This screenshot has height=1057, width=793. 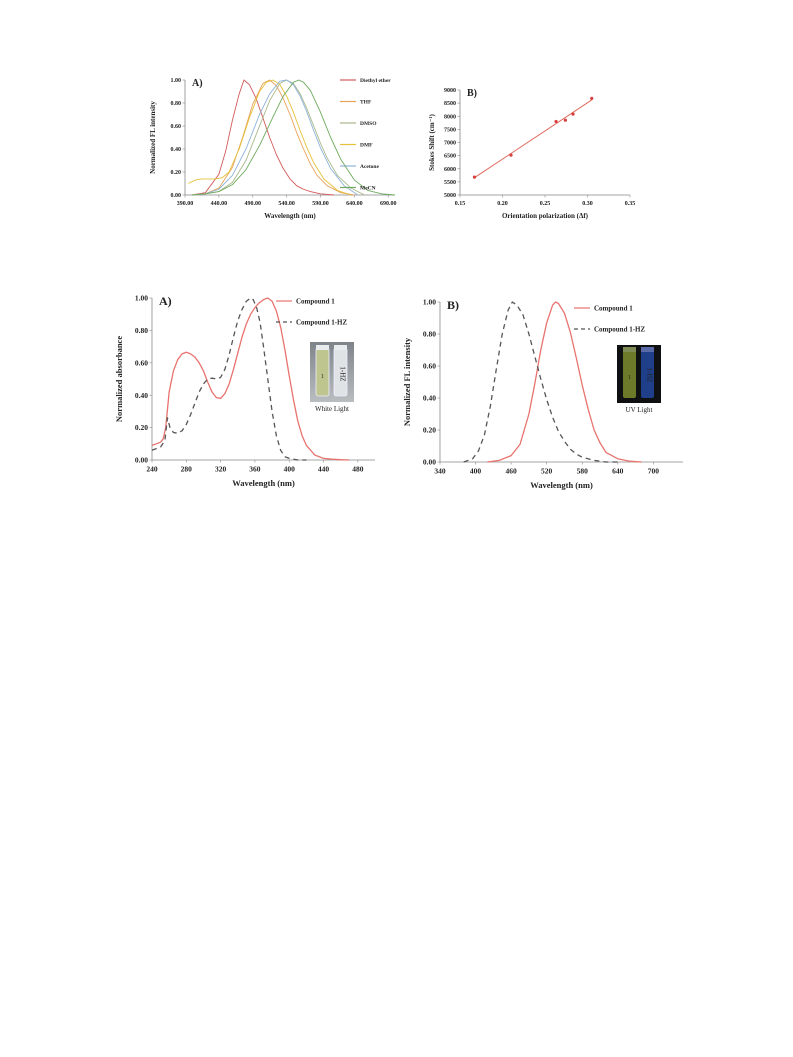 What do you see at coordinates (119, 379) in the screenshot?
I see `y-axis-title: Normalized absorbance` at bounding box center [119, 379].